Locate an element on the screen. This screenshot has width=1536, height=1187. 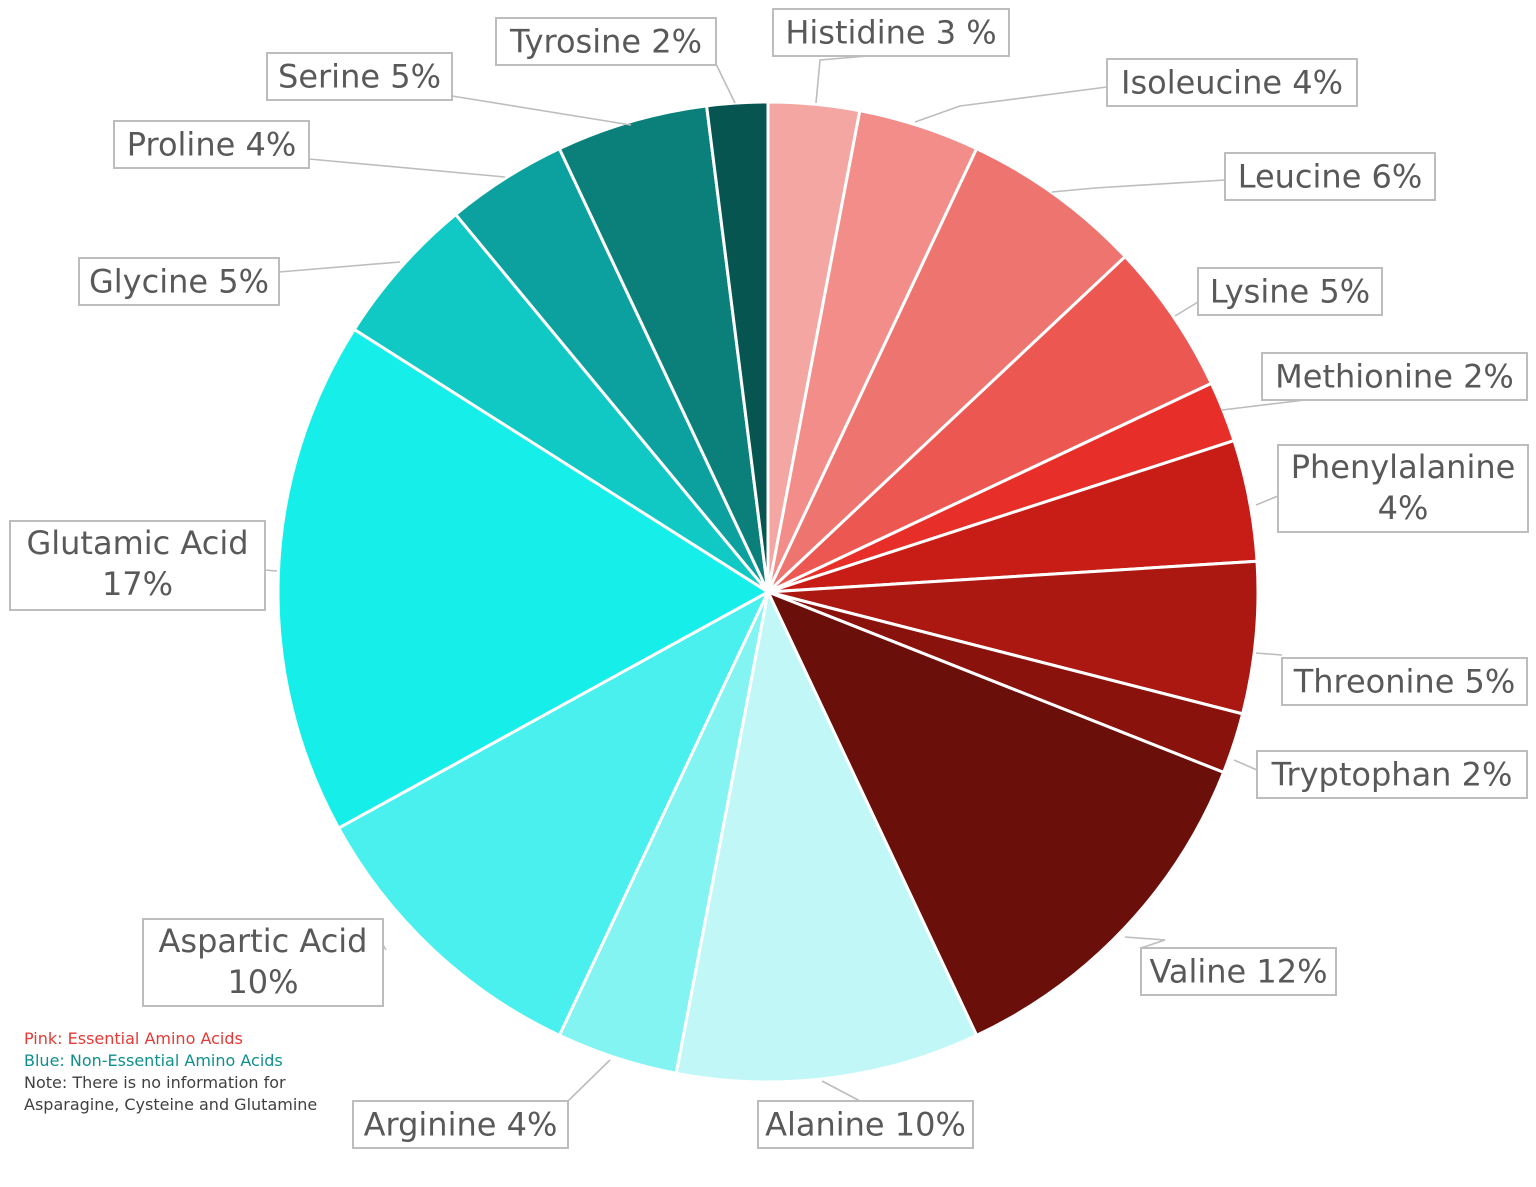
label-isoleucine: Isoleucine 4% is located at coordinates (1232, 82).